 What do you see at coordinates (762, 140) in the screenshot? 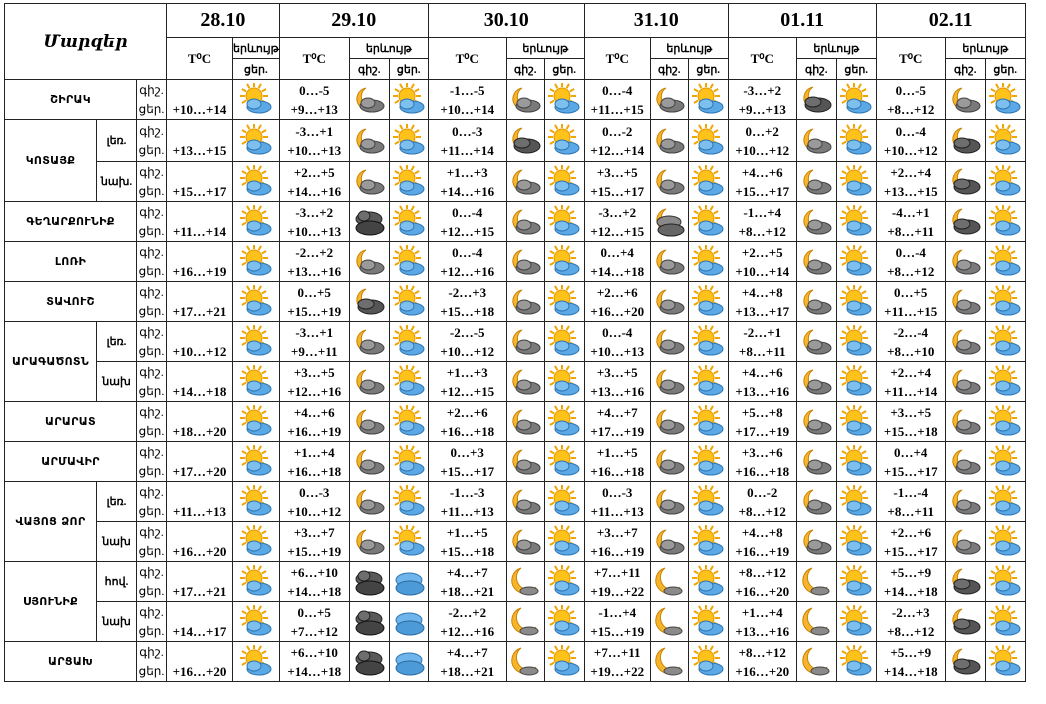
I see `temperature-range: 0…+2 +10…+12` at bounding box center [762, 140].